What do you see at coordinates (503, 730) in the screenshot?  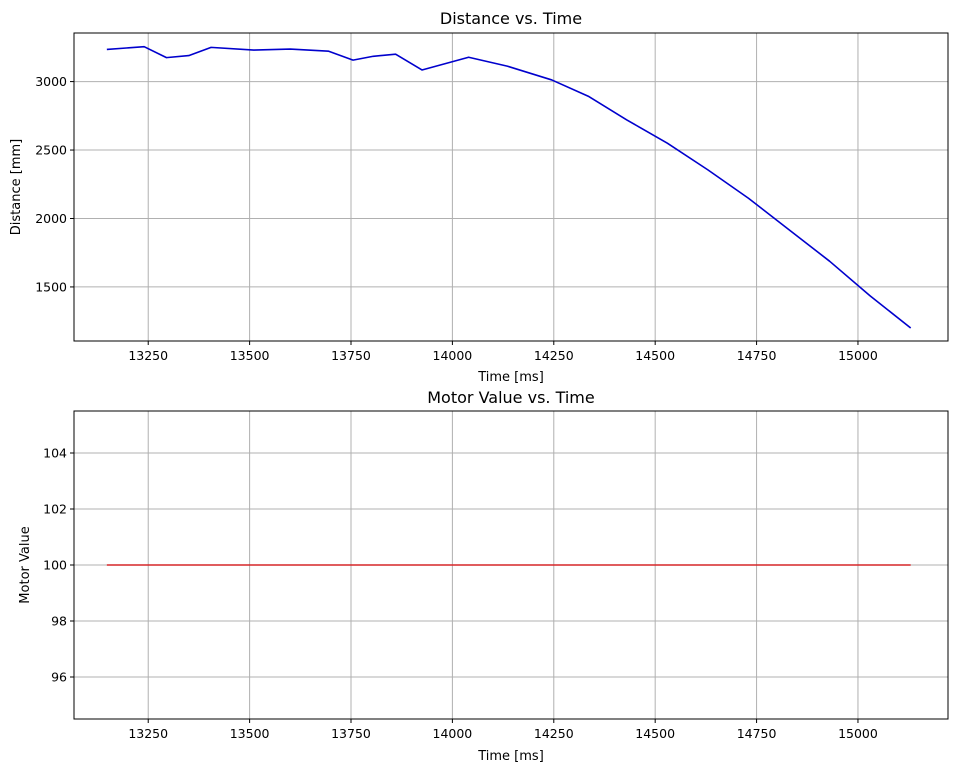 I see `motor-x-ticks: 13250 13500 13750 14000 14250 14500 14750 15000` at bounding box center [503, 730].